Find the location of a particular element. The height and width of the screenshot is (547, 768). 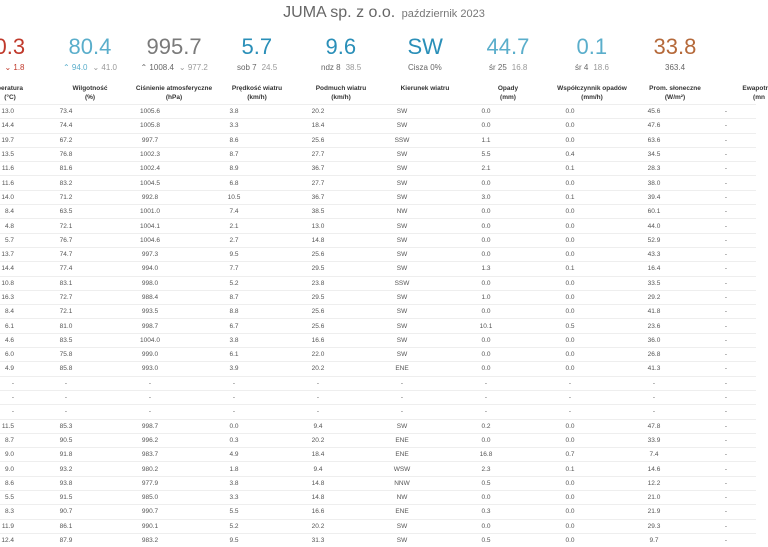

table-cell: 998.7 is located at coordinates (150, 326).